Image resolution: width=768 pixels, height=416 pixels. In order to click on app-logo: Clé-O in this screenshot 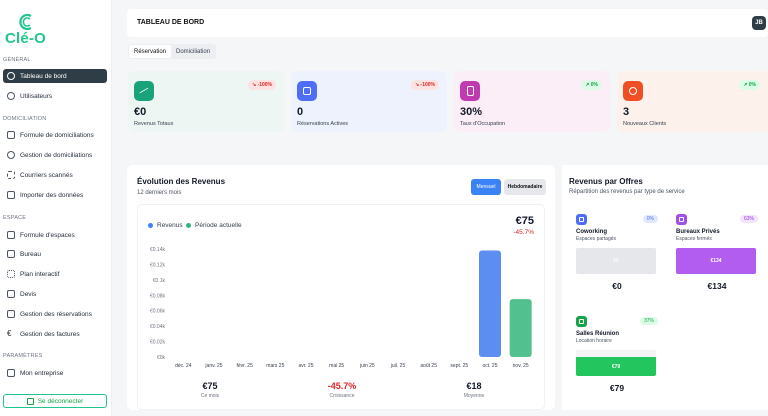, I will do `click(26, 30)`.